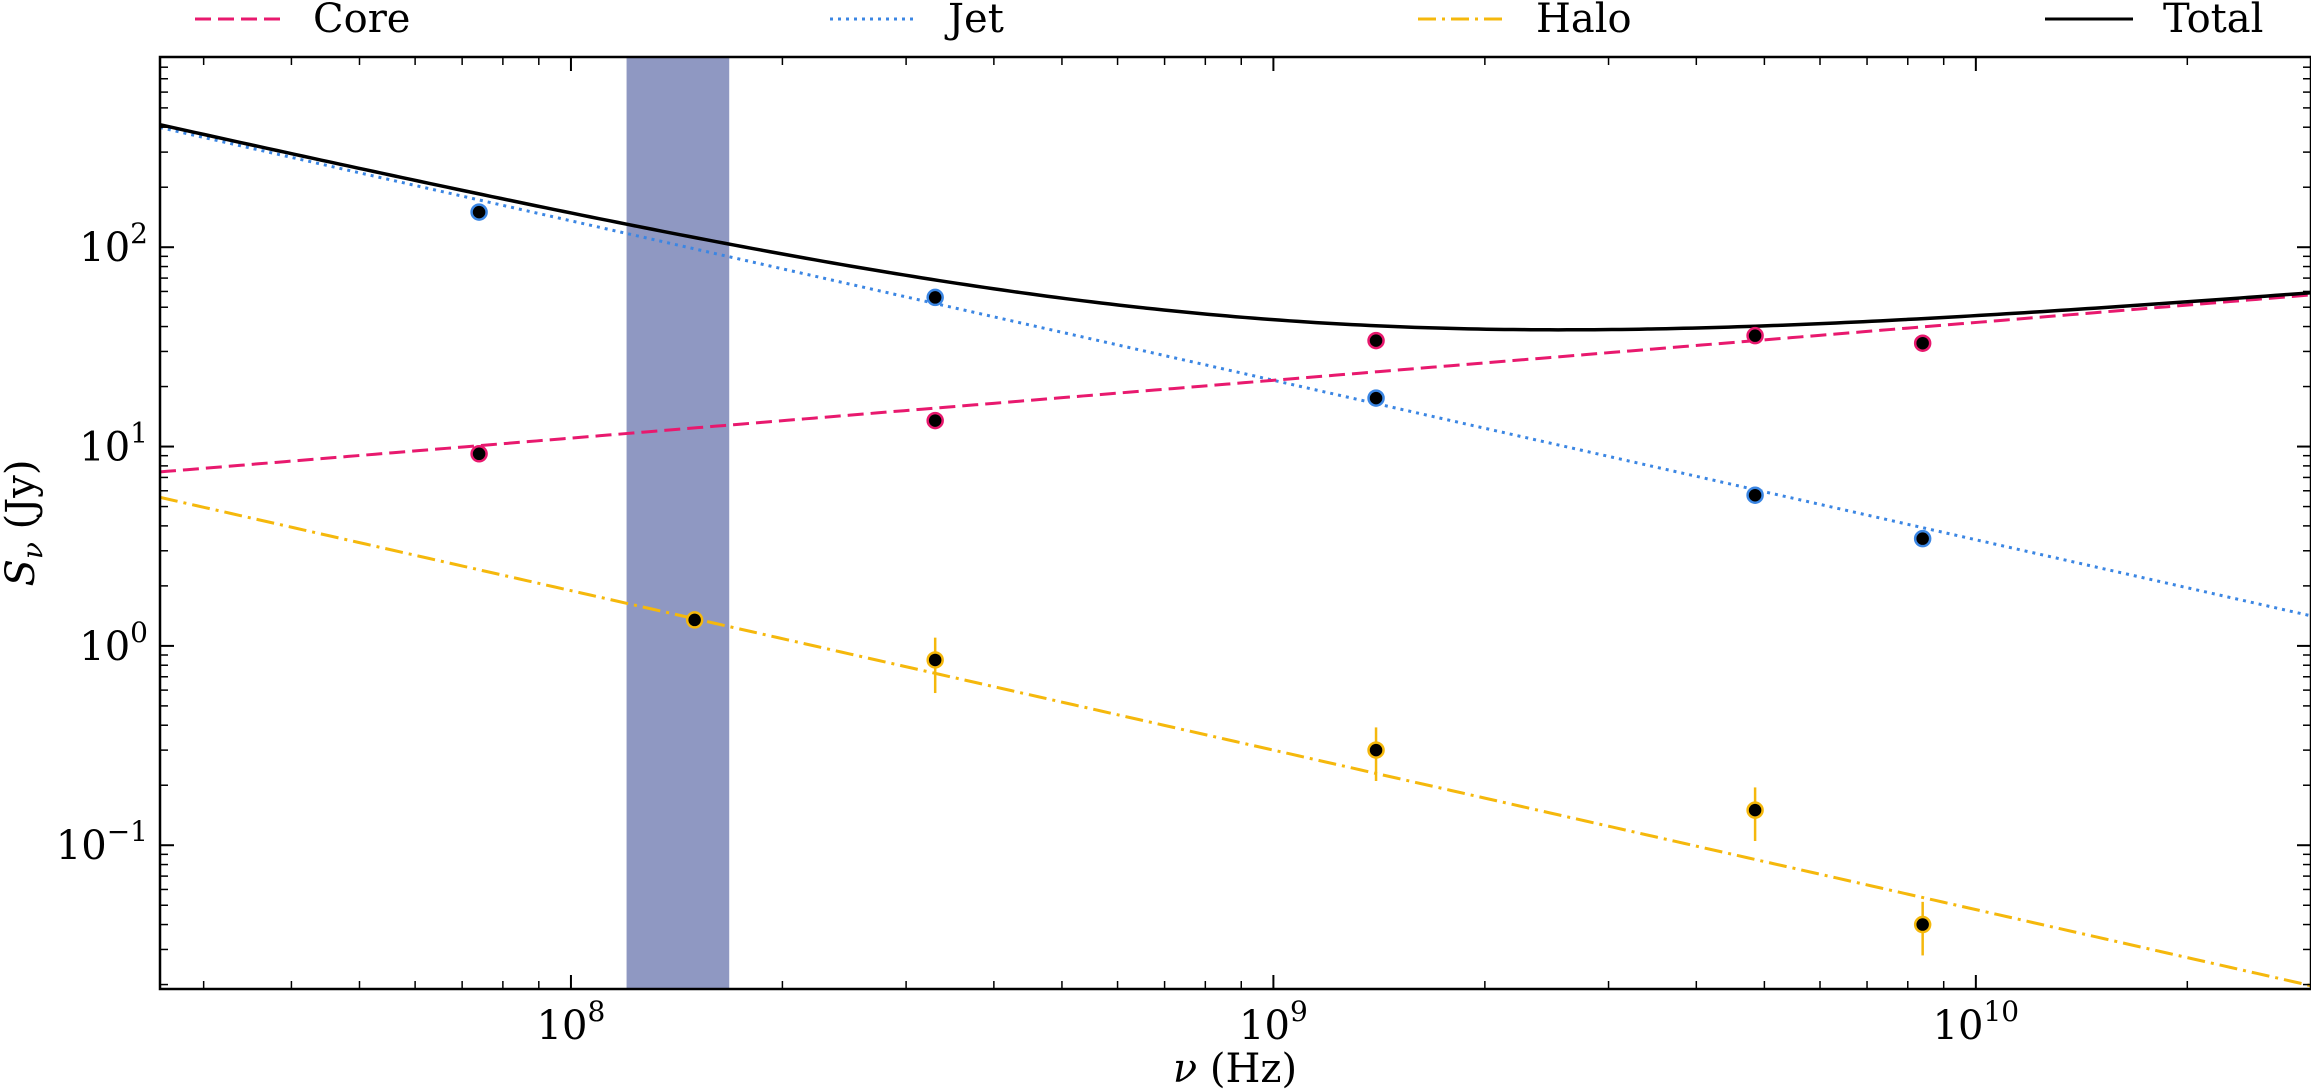 The width and height of the screenshot is (2311, 1092). I want to click on legend-label-total: Total, so click(2213, 21).